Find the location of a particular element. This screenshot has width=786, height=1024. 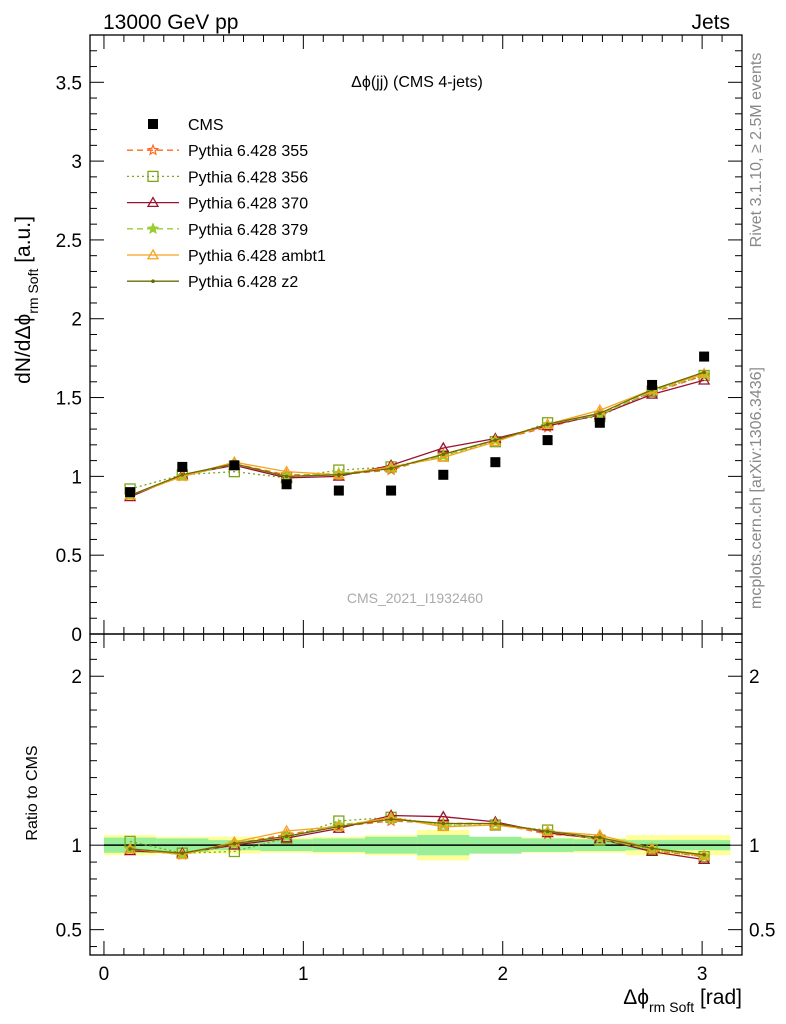

legend-entry: Pythia 6.428 379 is located at coordinates (217, 230).